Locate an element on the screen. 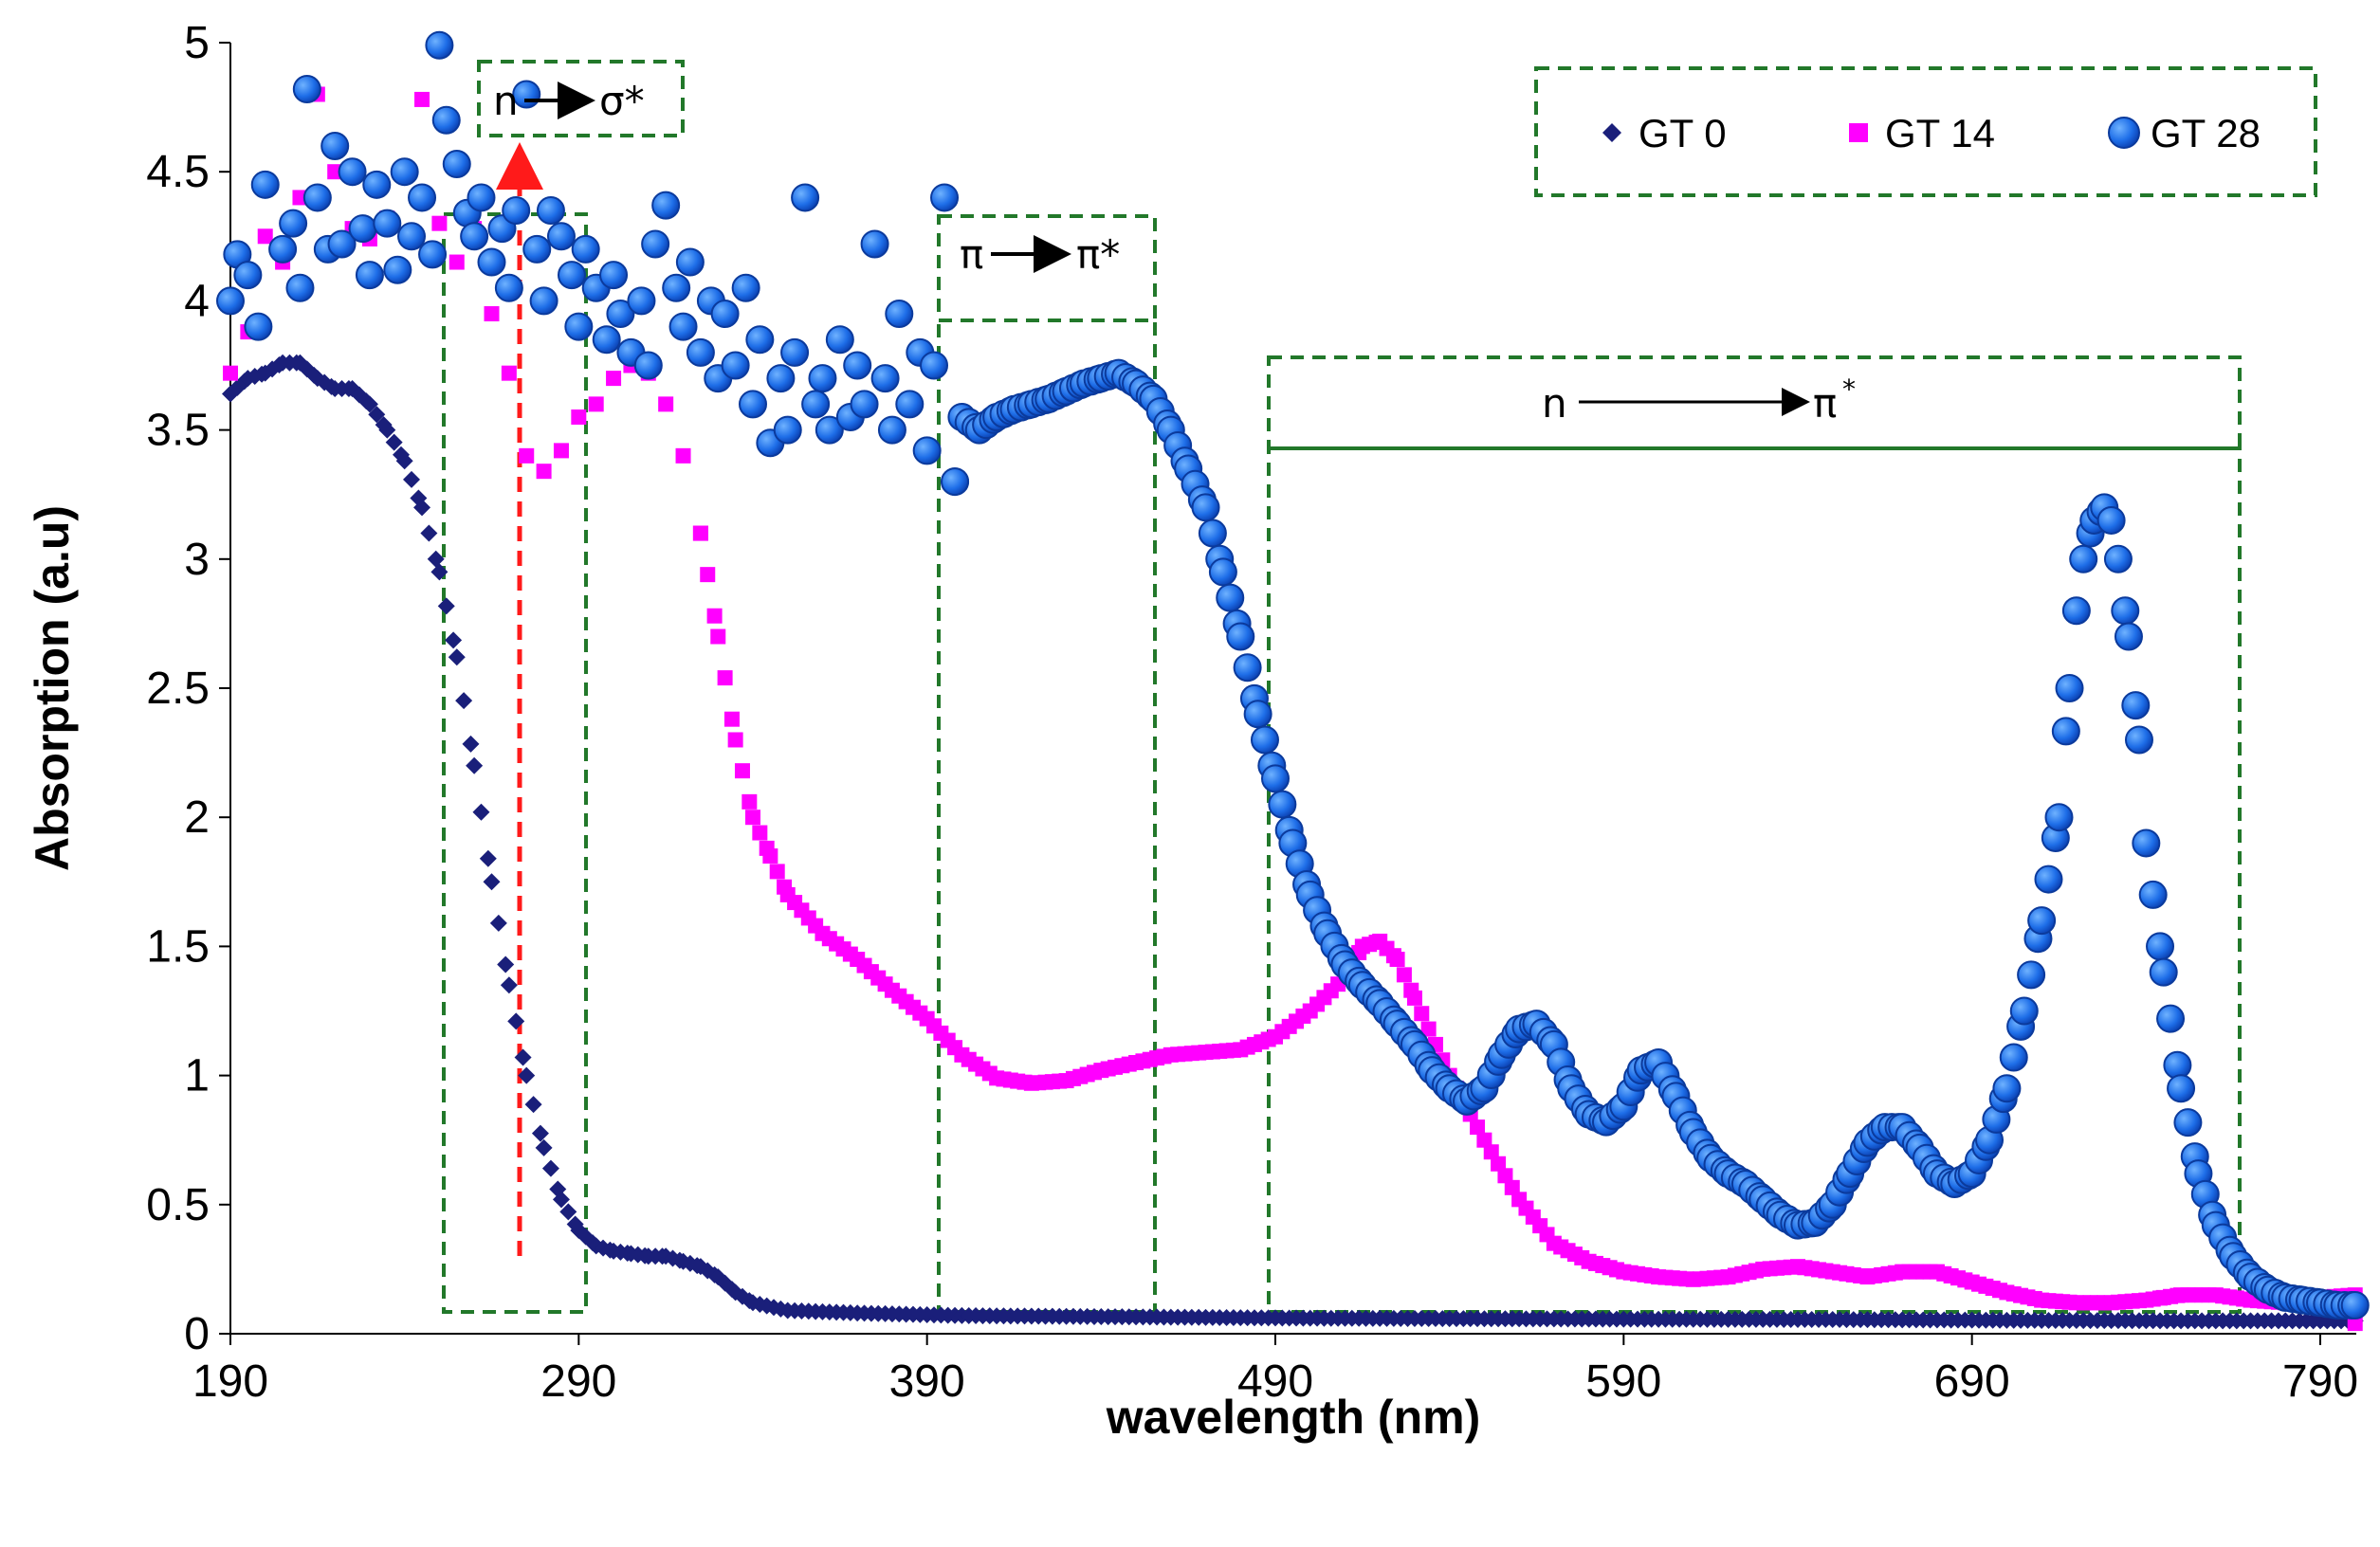  y-tick-label: 4.5 is located at coordinates (178, 172).